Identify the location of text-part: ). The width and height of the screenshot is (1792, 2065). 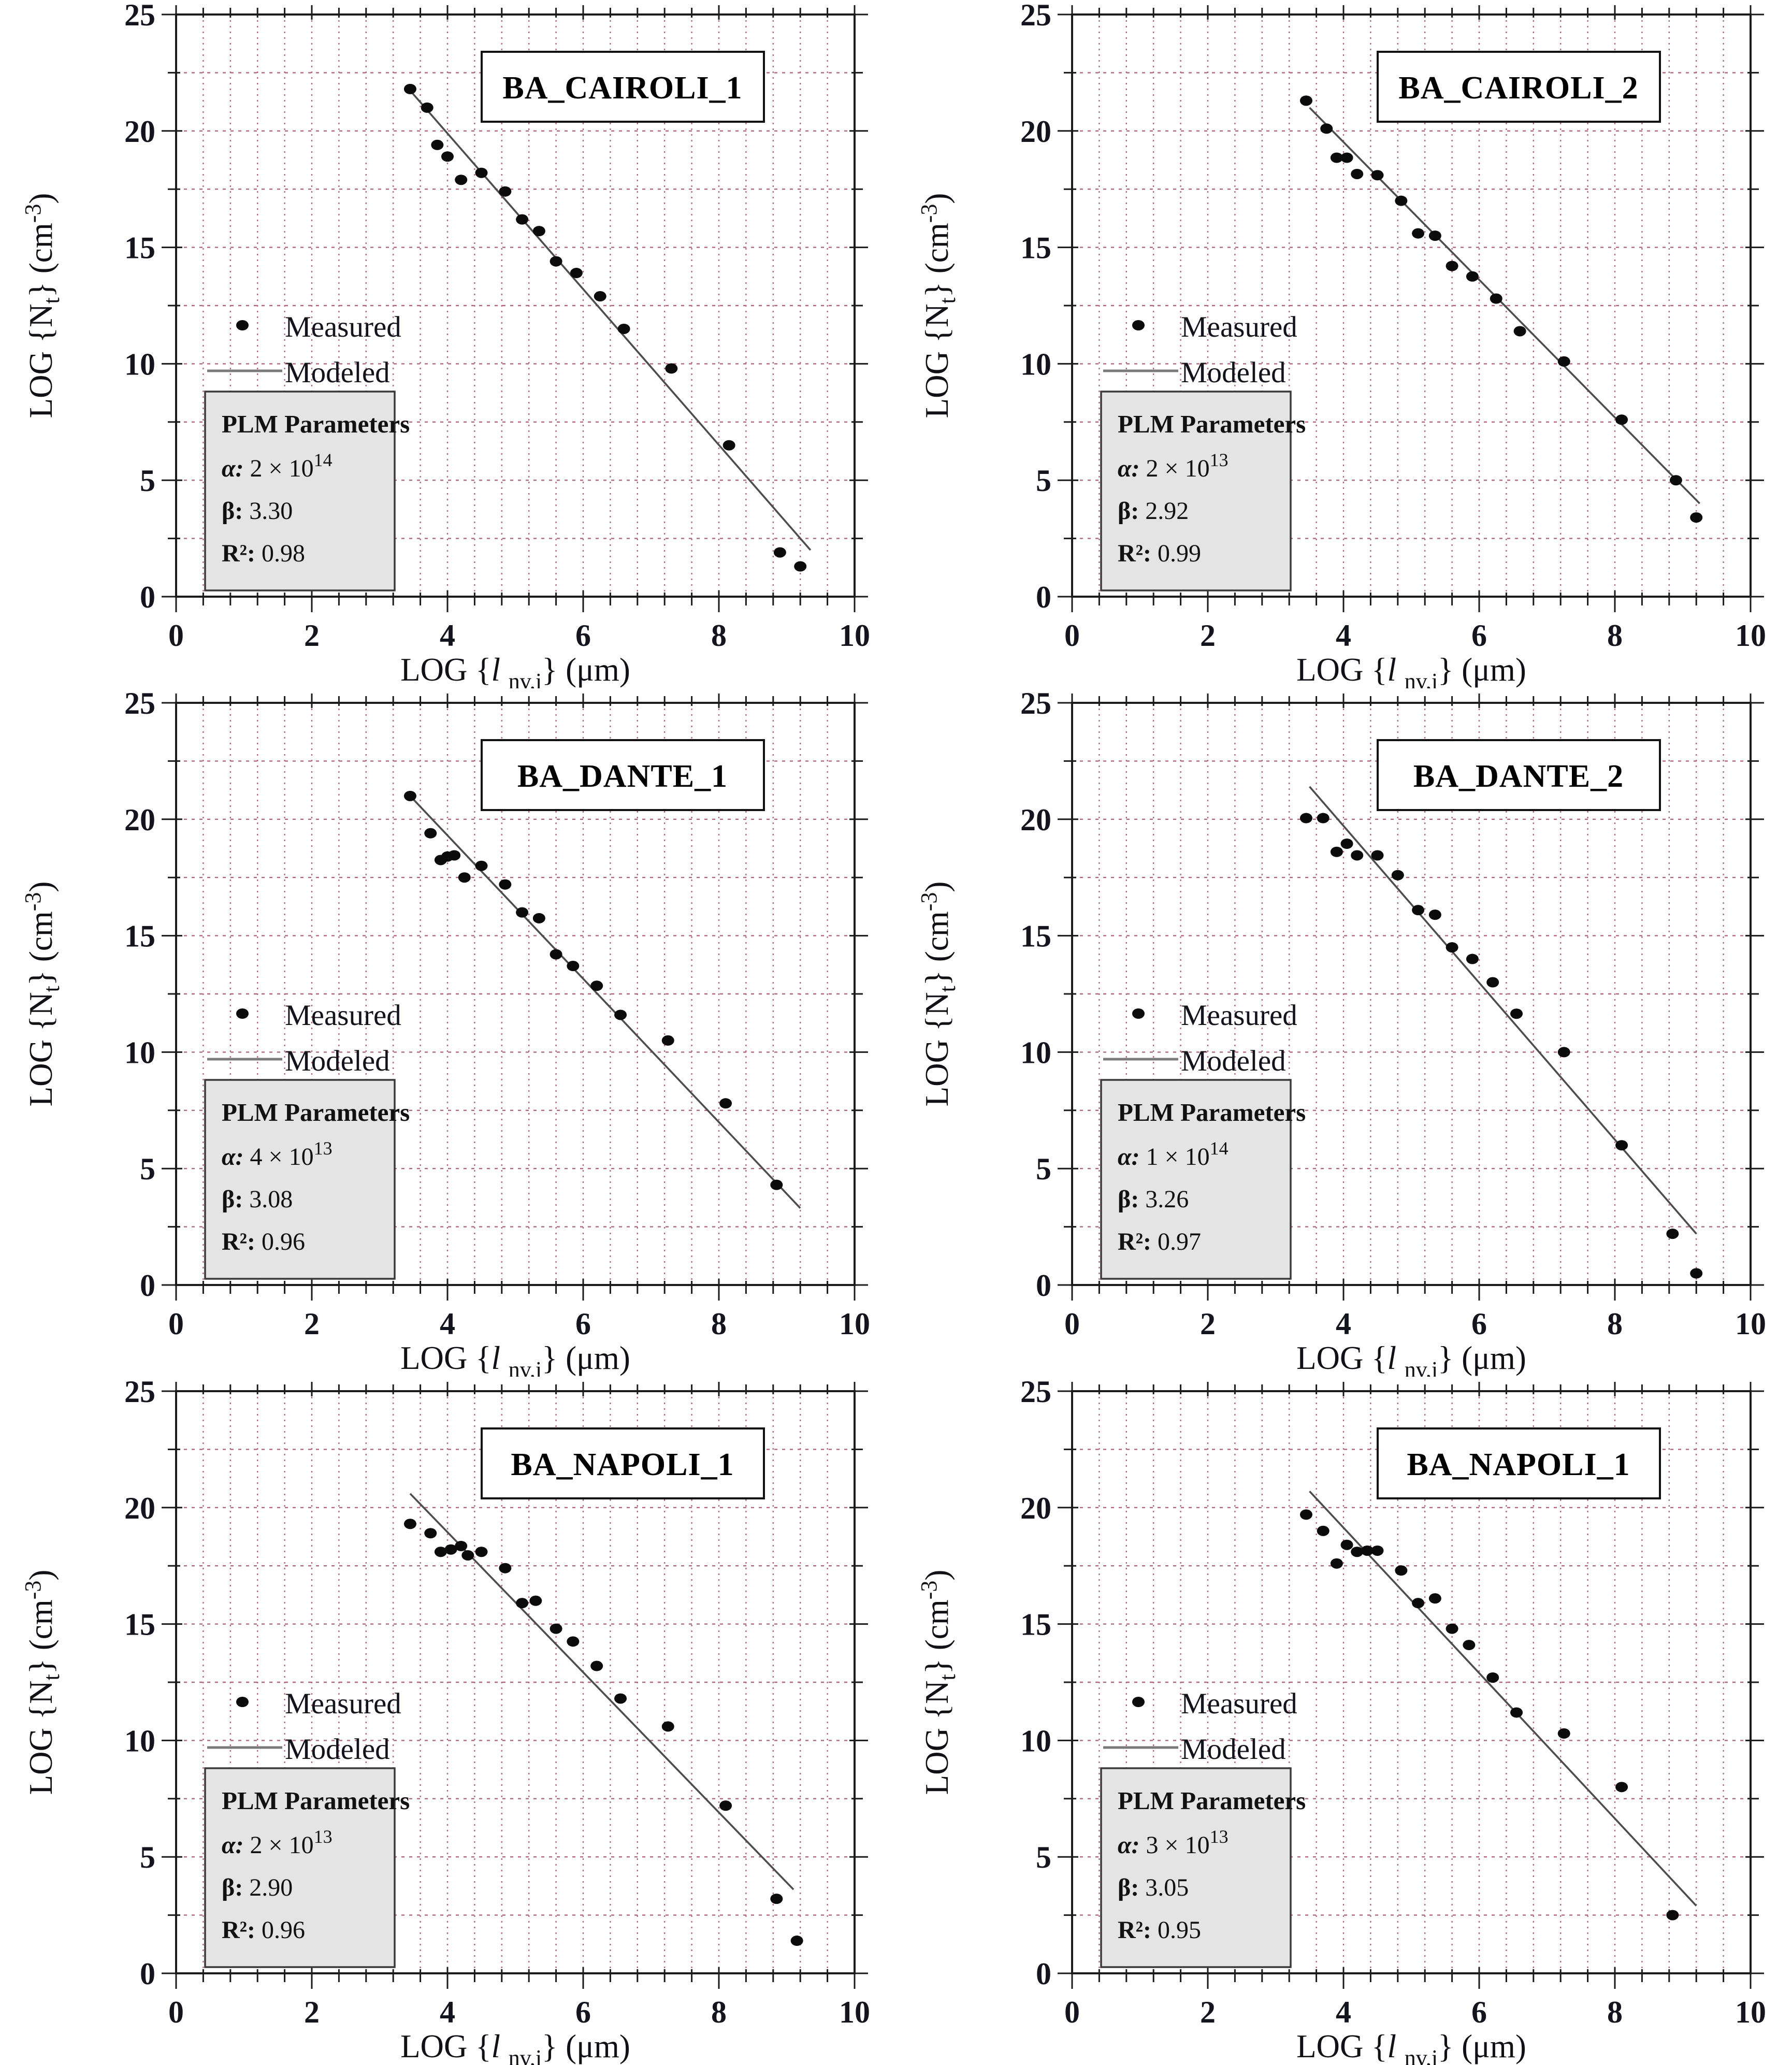
(937, 1575).